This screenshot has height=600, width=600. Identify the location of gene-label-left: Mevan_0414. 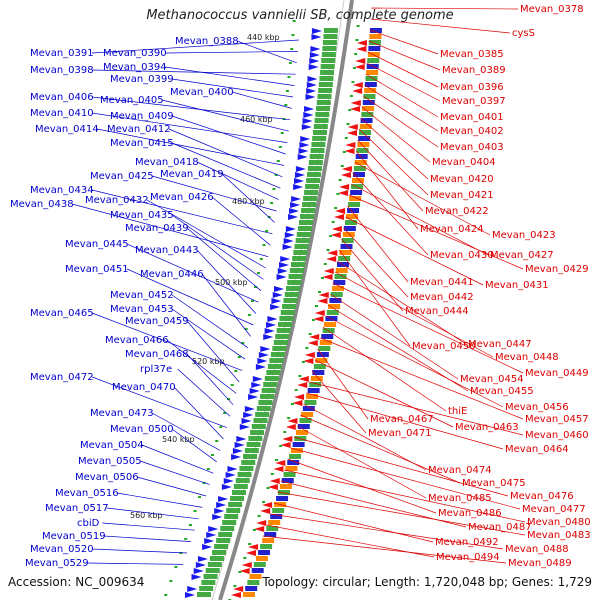
(67, 129).